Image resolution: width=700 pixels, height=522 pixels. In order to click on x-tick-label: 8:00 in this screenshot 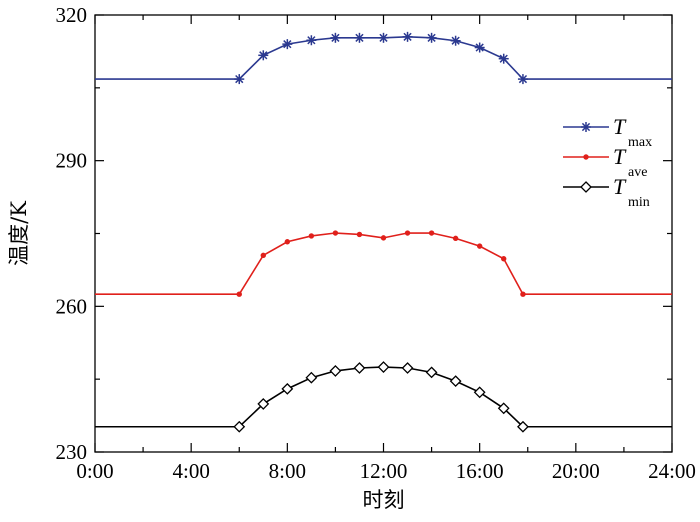, I will do `click(287, 471)`.